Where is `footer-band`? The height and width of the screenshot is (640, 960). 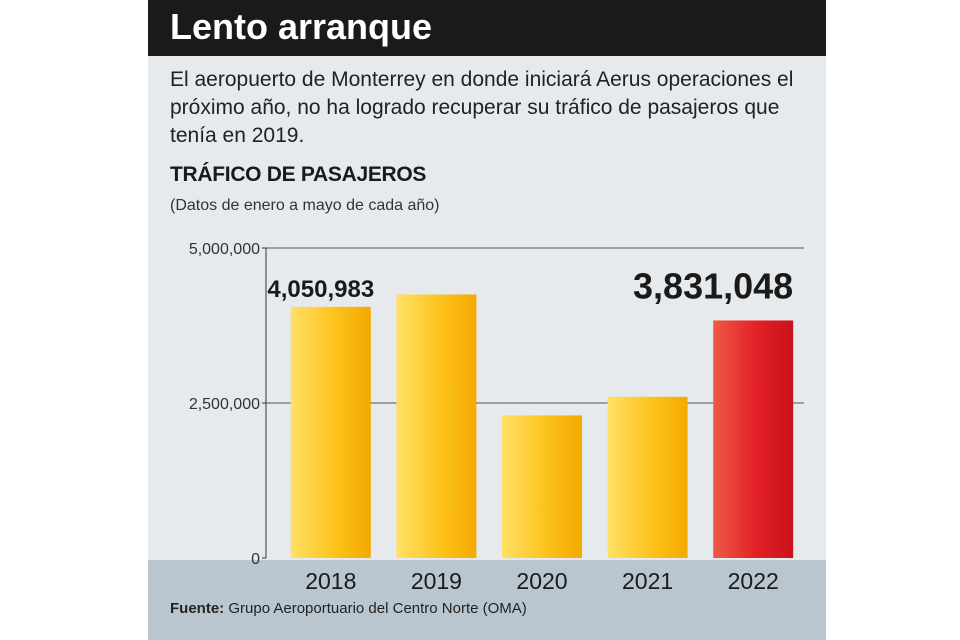
footer-band is located at coordinates (487, 600).